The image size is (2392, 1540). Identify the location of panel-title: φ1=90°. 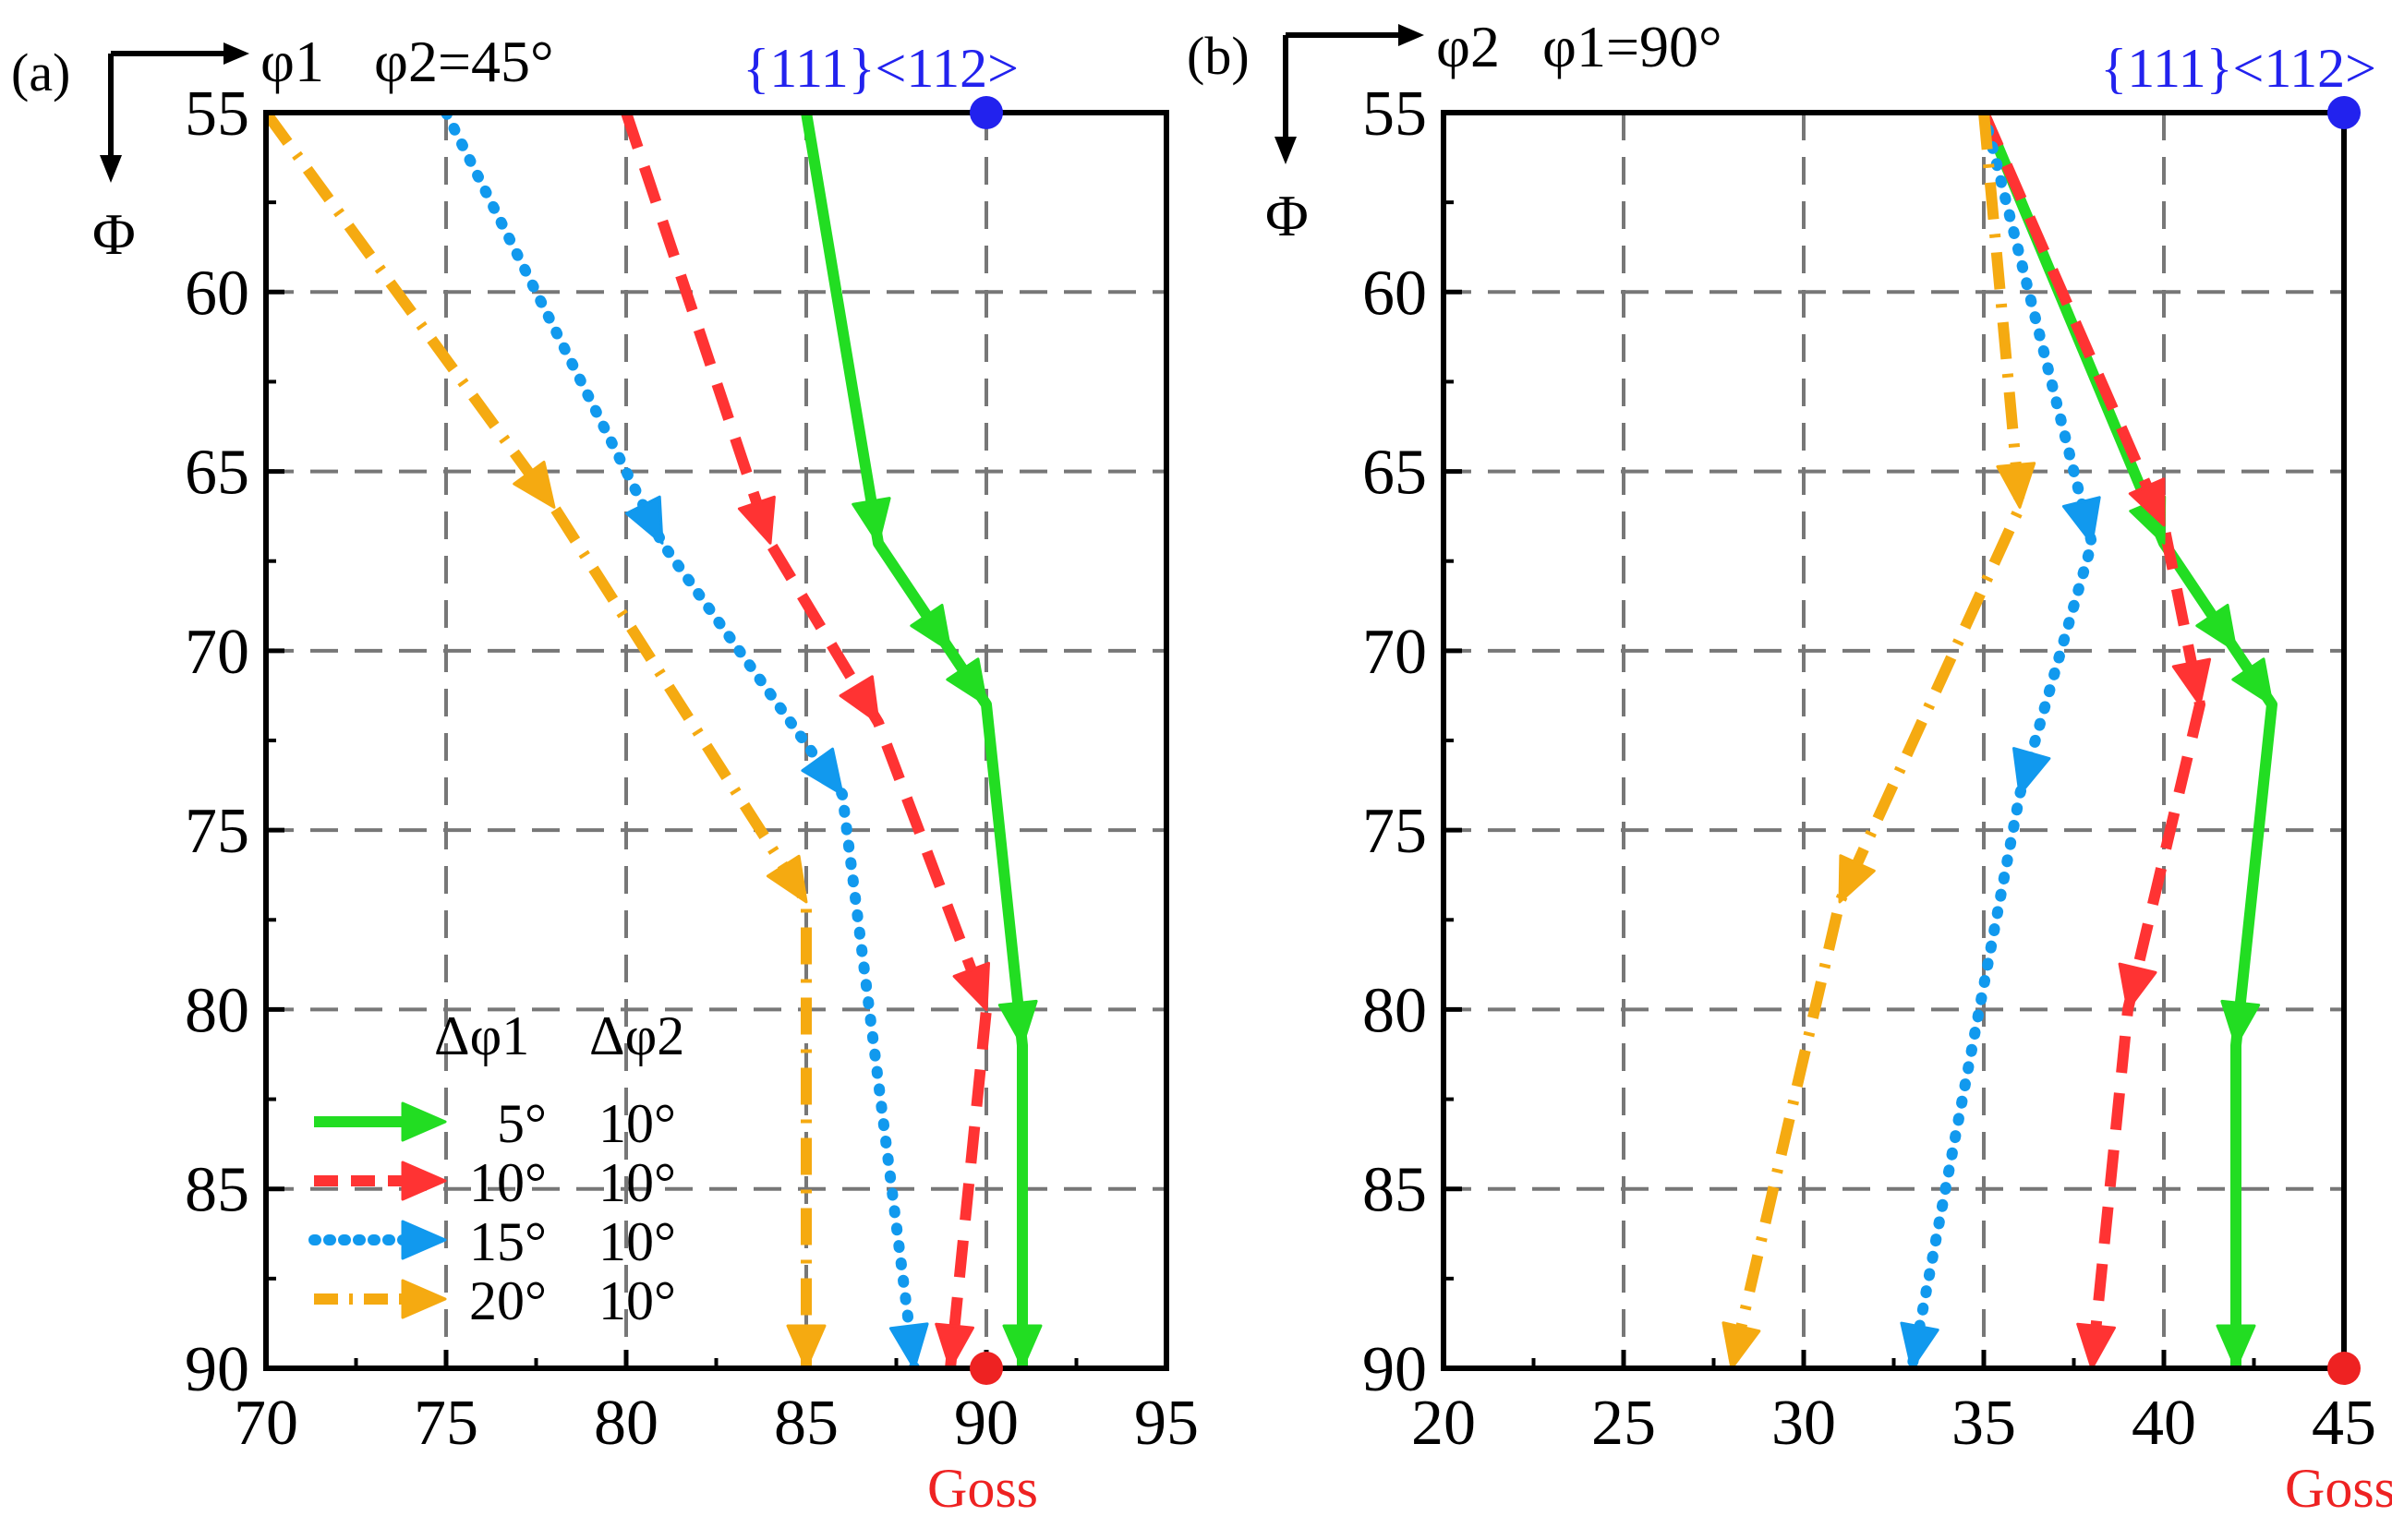
(1632, 47).